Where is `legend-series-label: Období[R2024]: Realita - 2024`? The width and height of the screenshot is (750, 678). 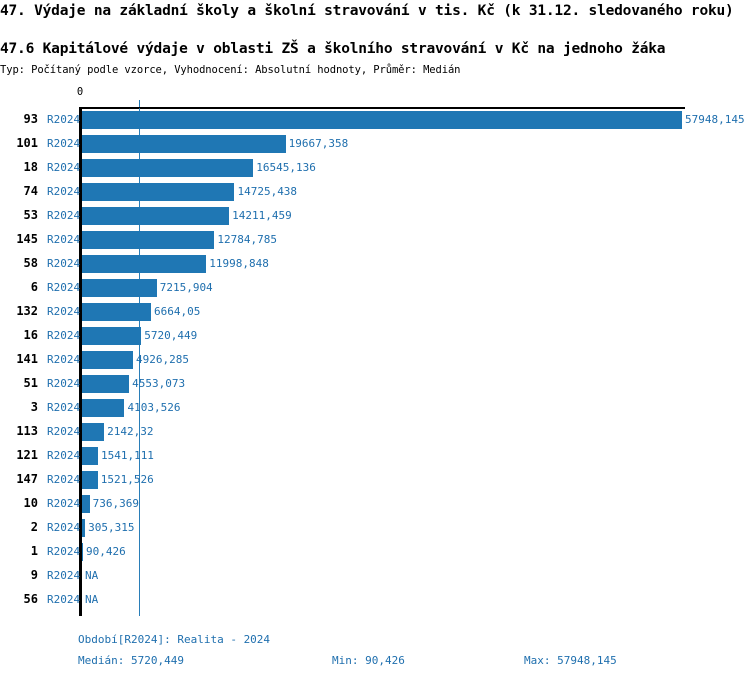 legend-series-label: Období[R2024]: Realita - 2024 is located at coordinates (174, 639).